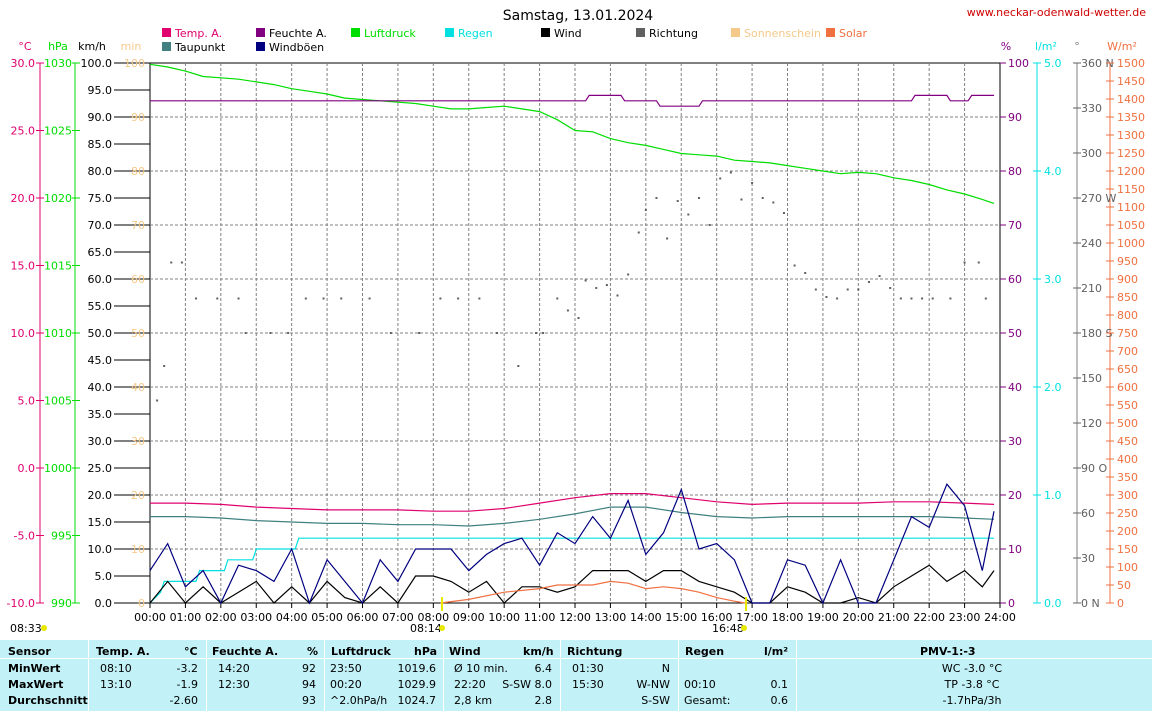  I want to click on solar-tick-label: 250, so click(1127, 513).